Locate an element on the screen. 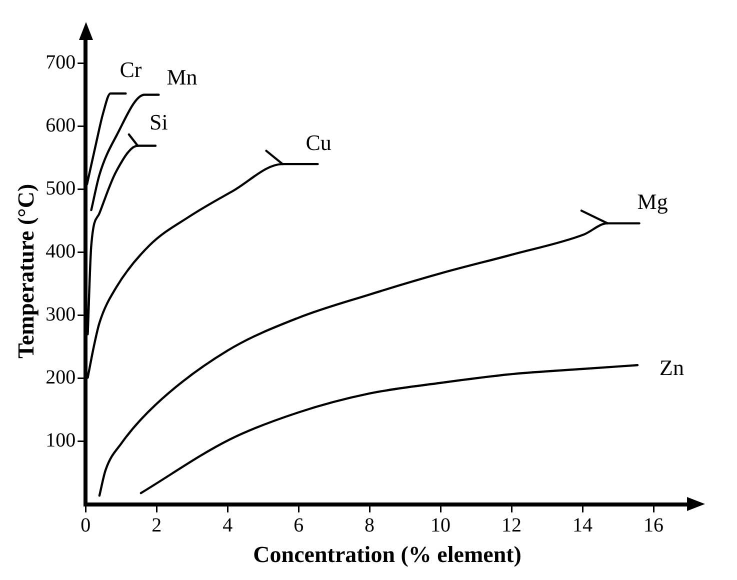 This screenshot has width=737, height=580. y-tick-label: 200 is located at coordinates (61, 377).